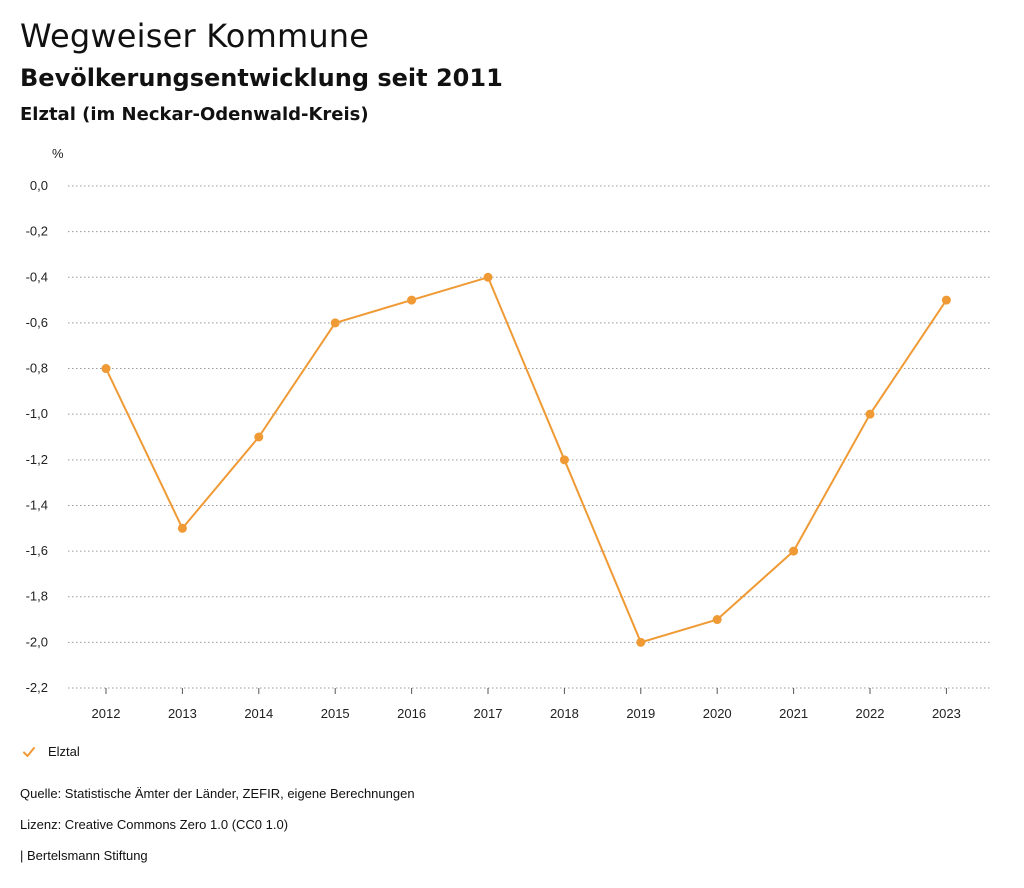  Describe the element at coordinates (37, 413) in the screenshot. I see `y-tick-label: -1,0` at that location.